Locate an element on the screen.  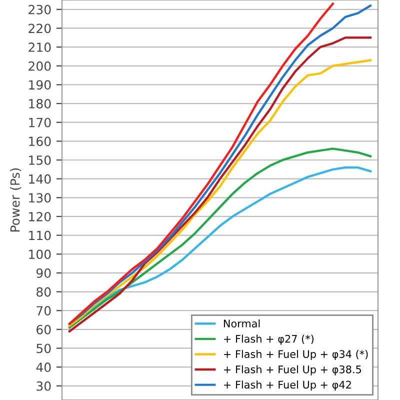
y-tick-label: 150 is located at coordinates (40, 160).